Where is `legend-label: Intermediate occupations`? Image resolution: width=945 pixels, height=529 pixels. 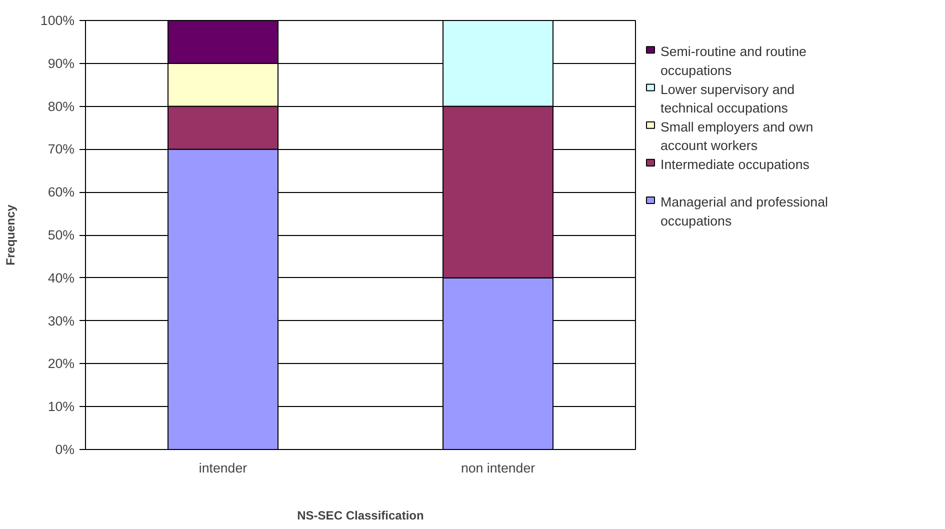 legend-label: Intermediate occupations is located at coordinates (735, 164).